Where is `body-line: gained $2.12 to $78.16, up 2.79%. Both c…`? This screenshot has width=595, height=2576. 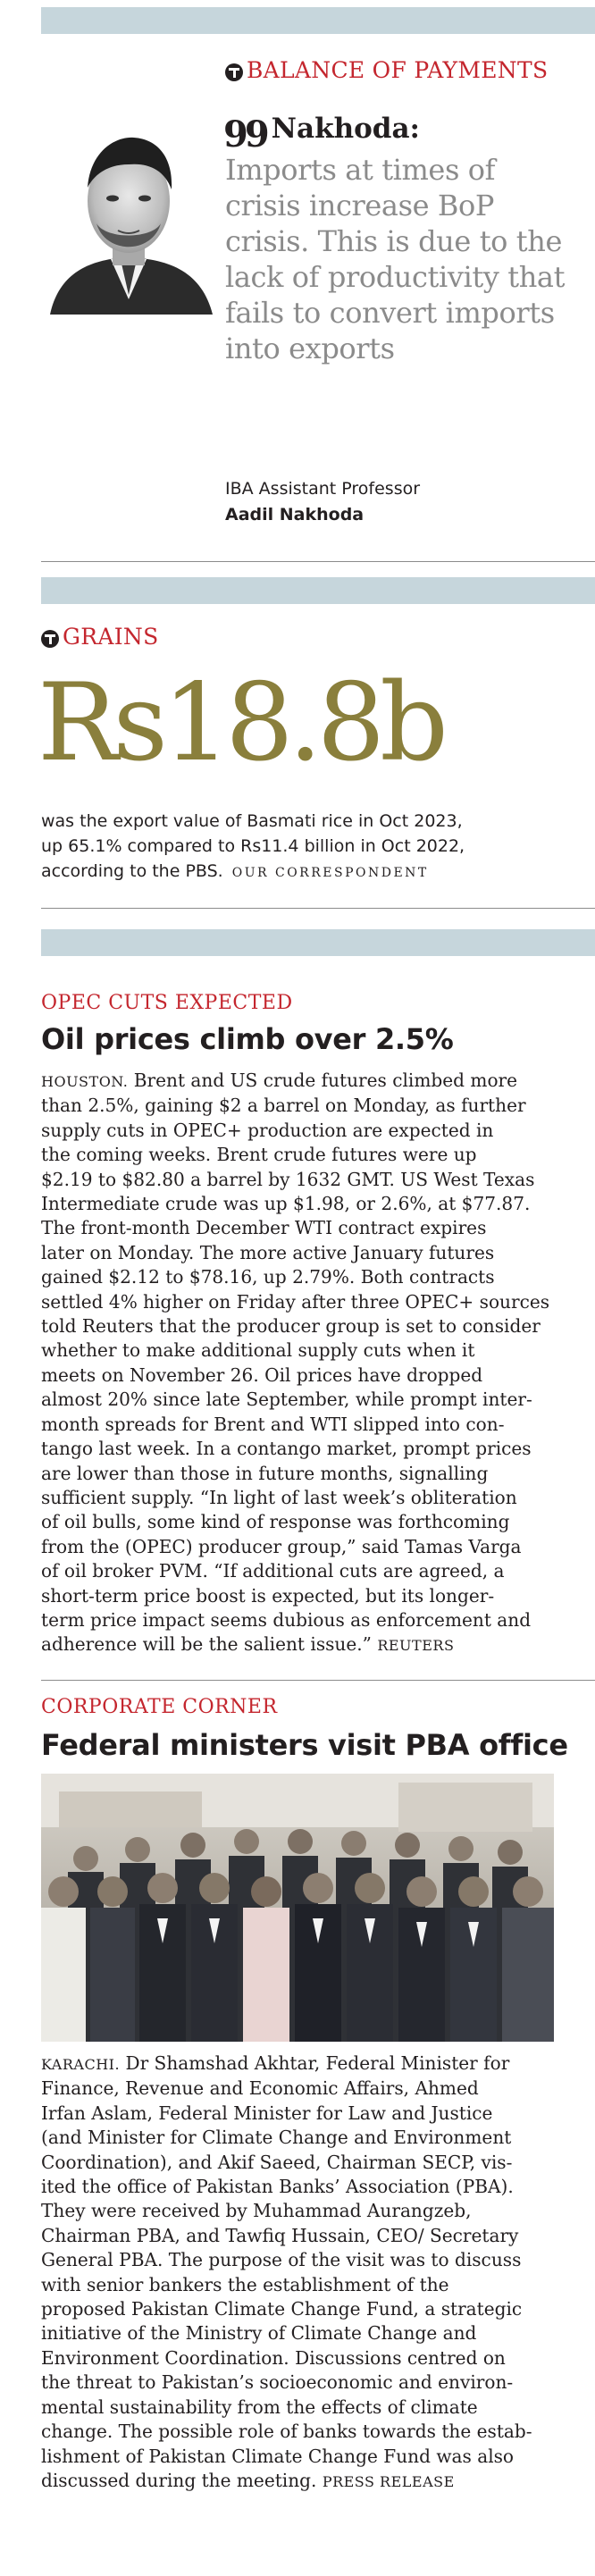 body-line: gained $2.12 to $78.16, up 2.79%. Both c… is located at coordinates (268, 1277).